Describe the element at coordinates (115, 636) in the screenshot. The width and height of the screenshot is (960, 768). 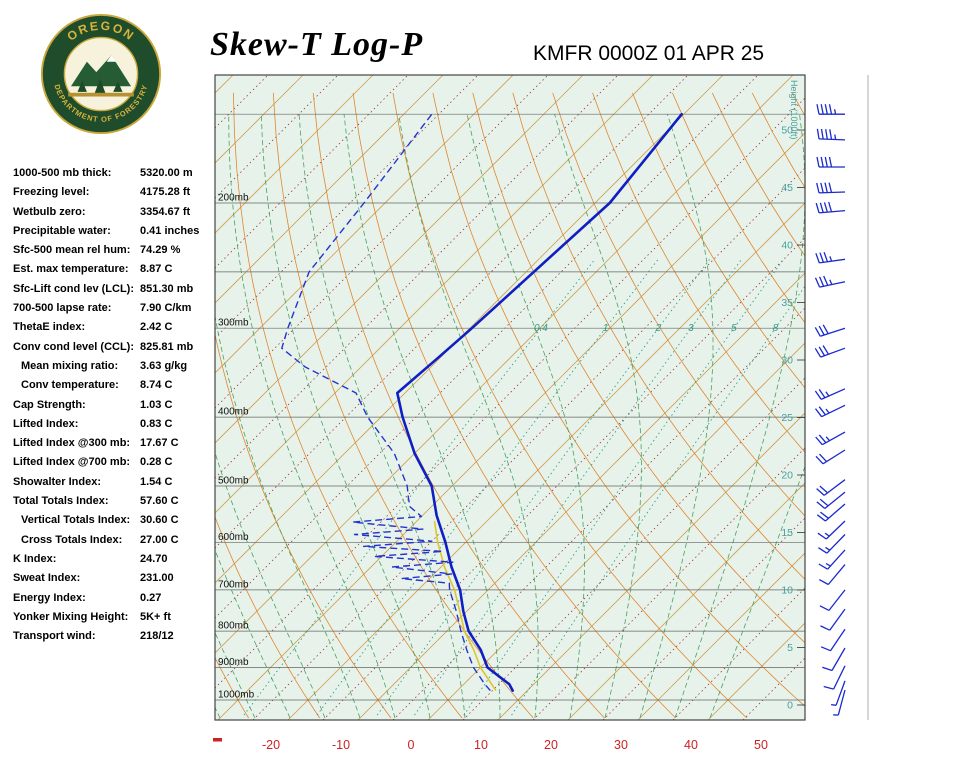
I see `stat-row: Transport wind: 218/12` at that location.